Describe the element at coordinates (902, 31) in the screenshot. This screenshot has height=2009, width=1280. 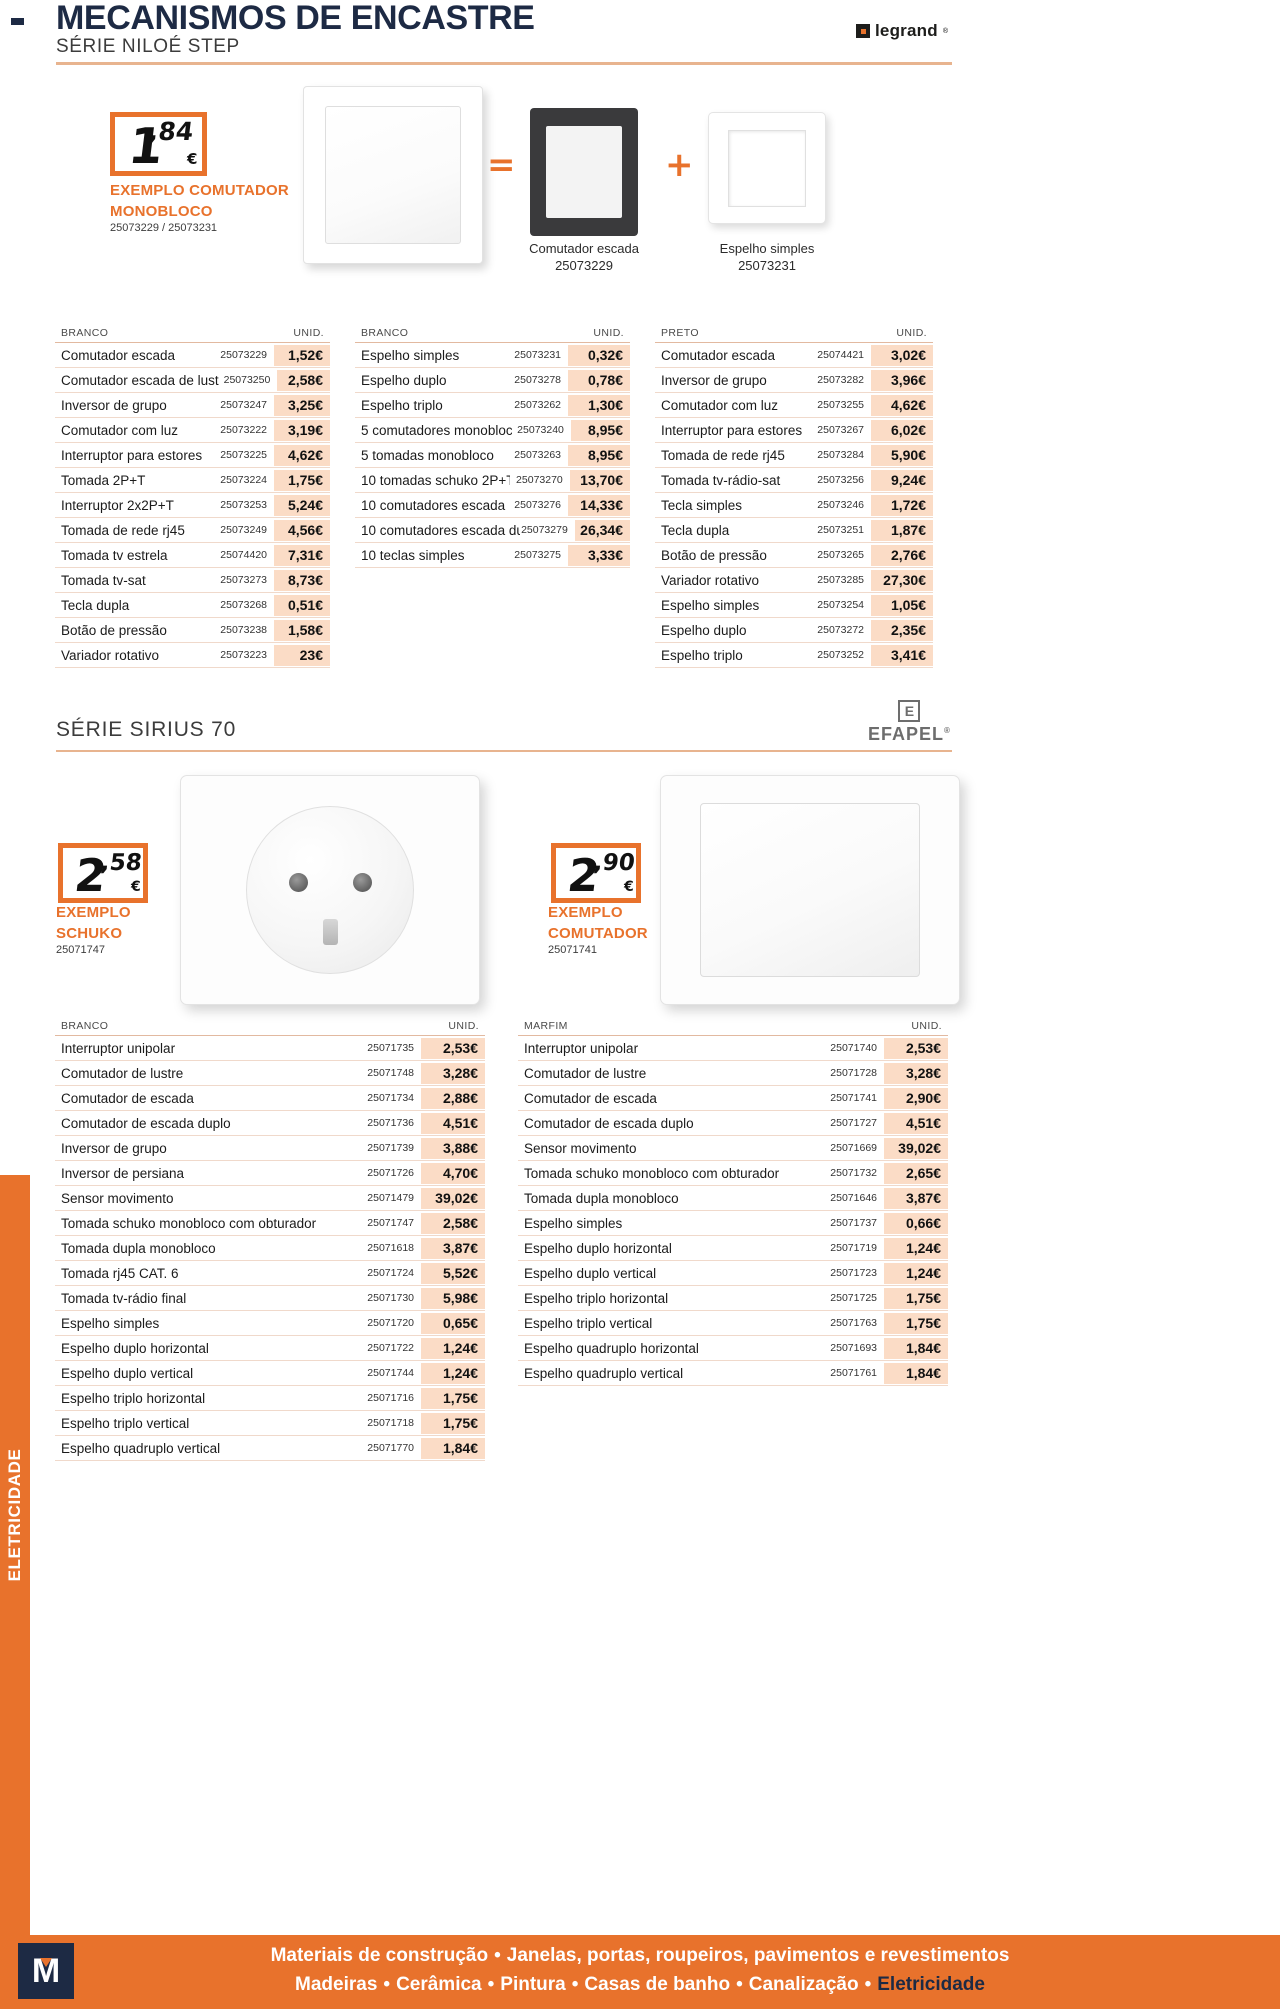
I see `legrand-logo: legrand ®` at that location.